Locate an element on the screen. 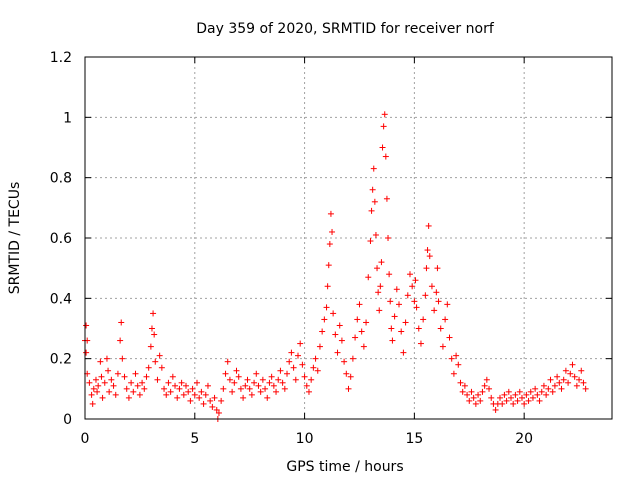  y-tick-label: 0.4 is located at coordinates (61, 299).